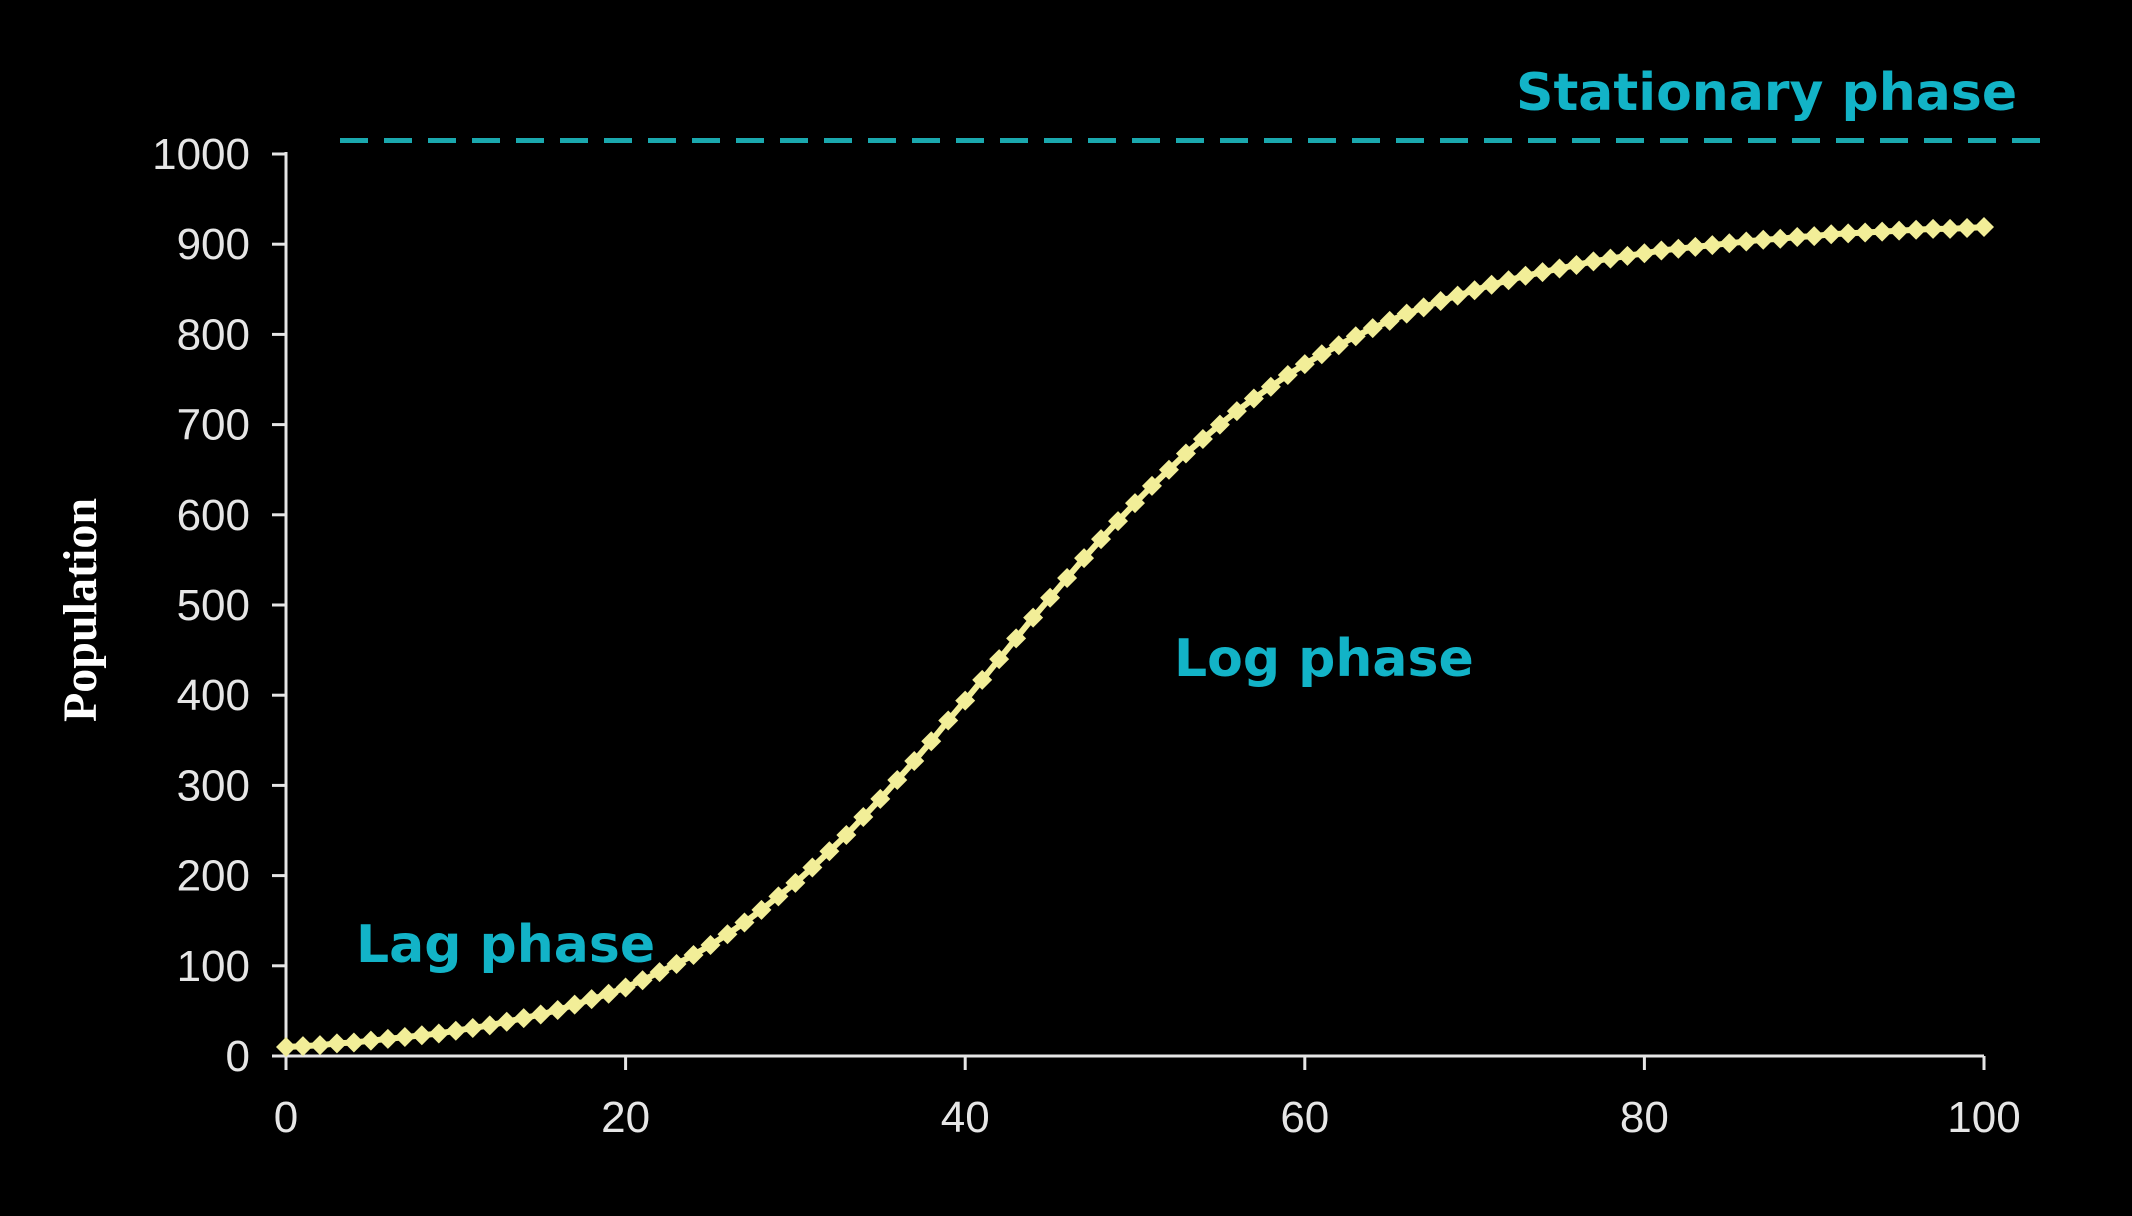  I want to click on y-tick-label: 600, so click(213, 515).